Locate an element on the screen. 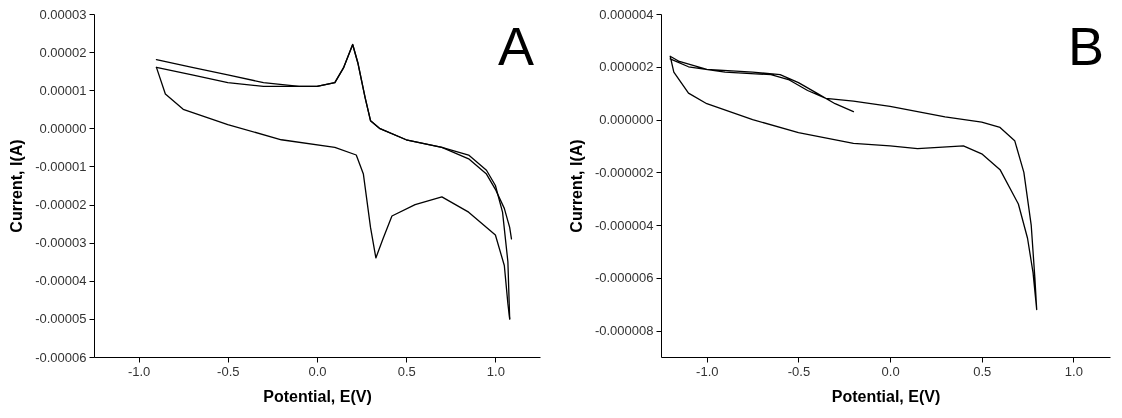 The width and height of the screenshot is (1122, 418). y-tick-label: 0.00001 is located at coordinates (63, 90).